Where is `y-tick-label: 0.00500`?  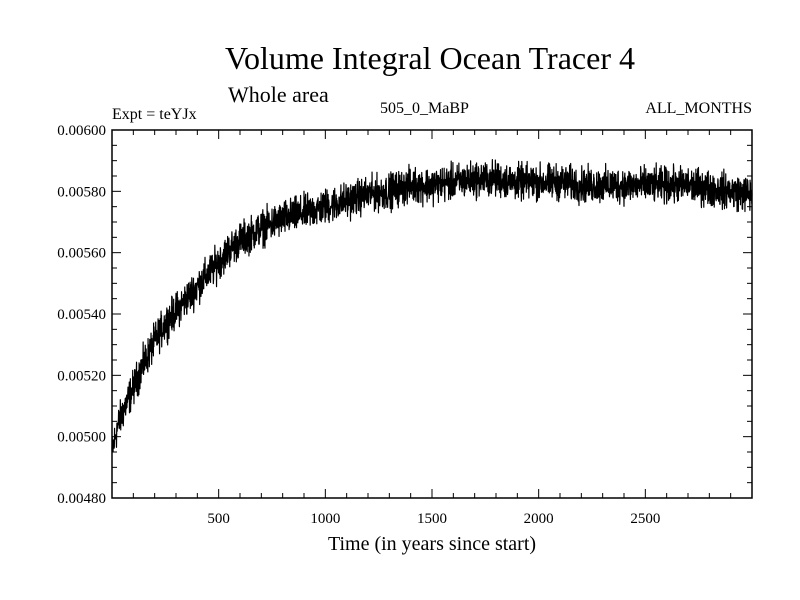
y-tick-label: 0.00500 is located at coordinates (81, 438).